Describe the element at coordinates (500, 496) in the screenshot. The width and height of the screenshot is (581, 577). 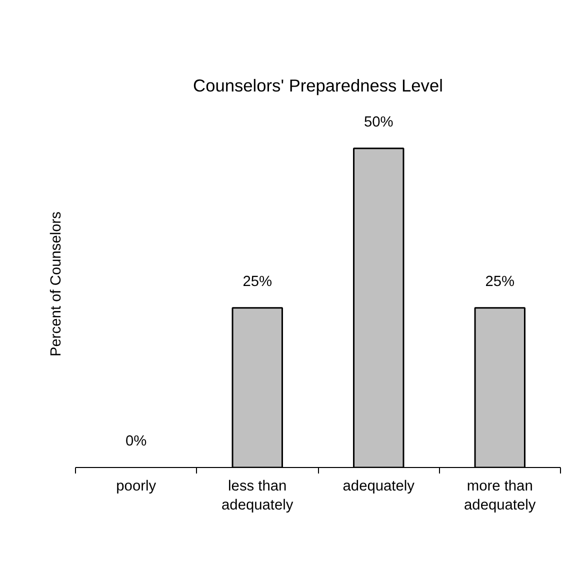
I see `x-tick-label: more than adequately` at that location.